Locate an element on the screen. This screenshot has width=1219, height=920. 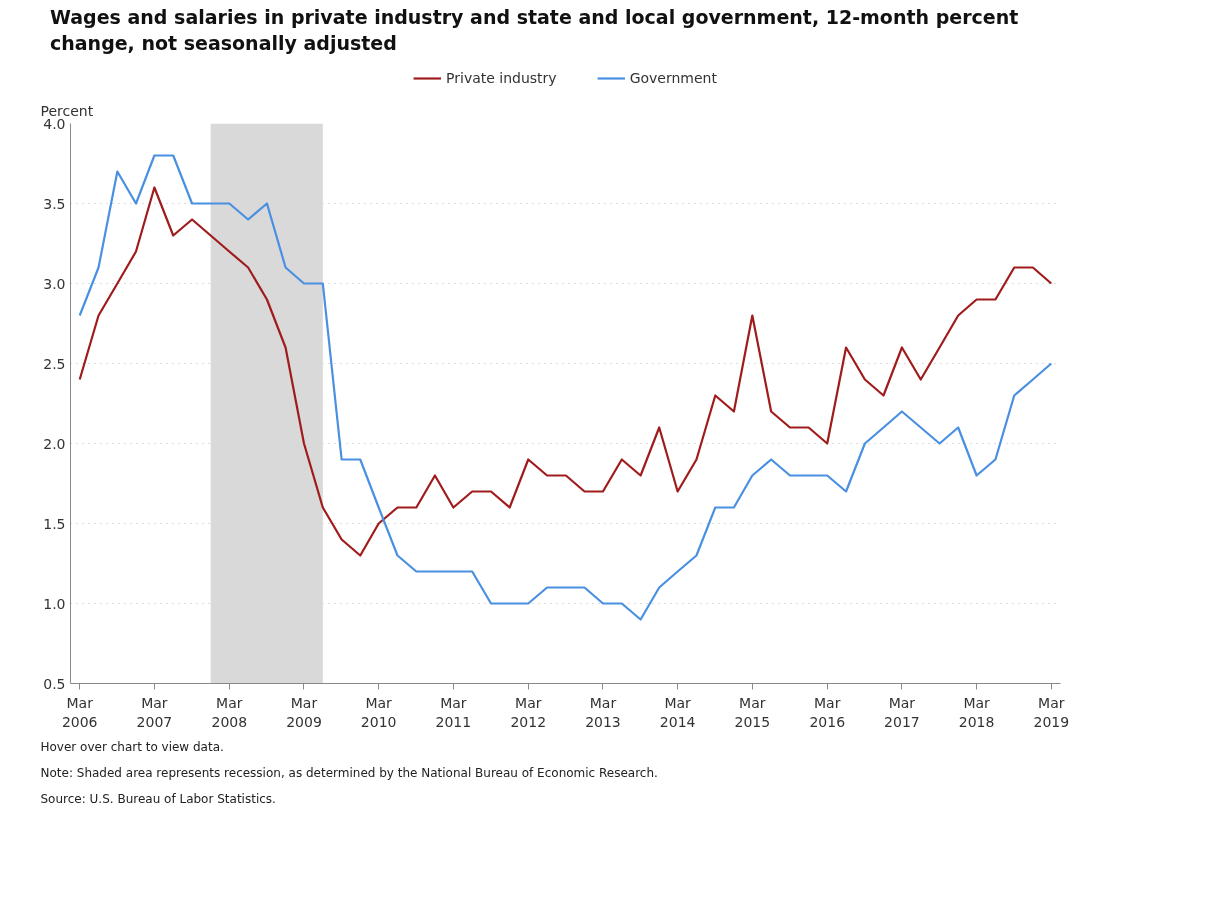
x-tick-label: Mar 2009 is located at coordinates (304, 712).